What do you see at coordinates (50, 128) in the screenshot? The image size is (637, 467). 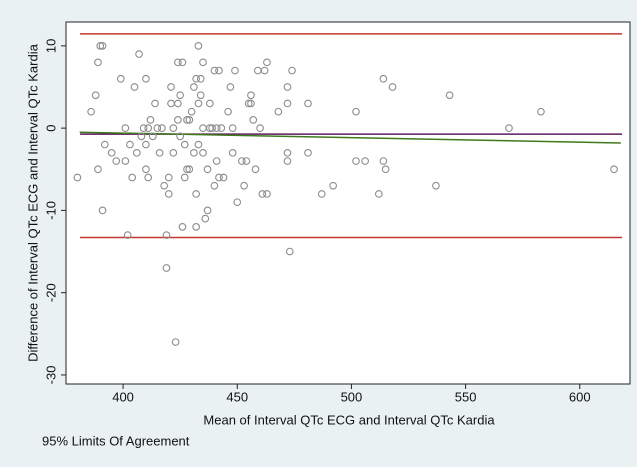 I see `y-tick-label: 0` at bounding box center [50, 128].